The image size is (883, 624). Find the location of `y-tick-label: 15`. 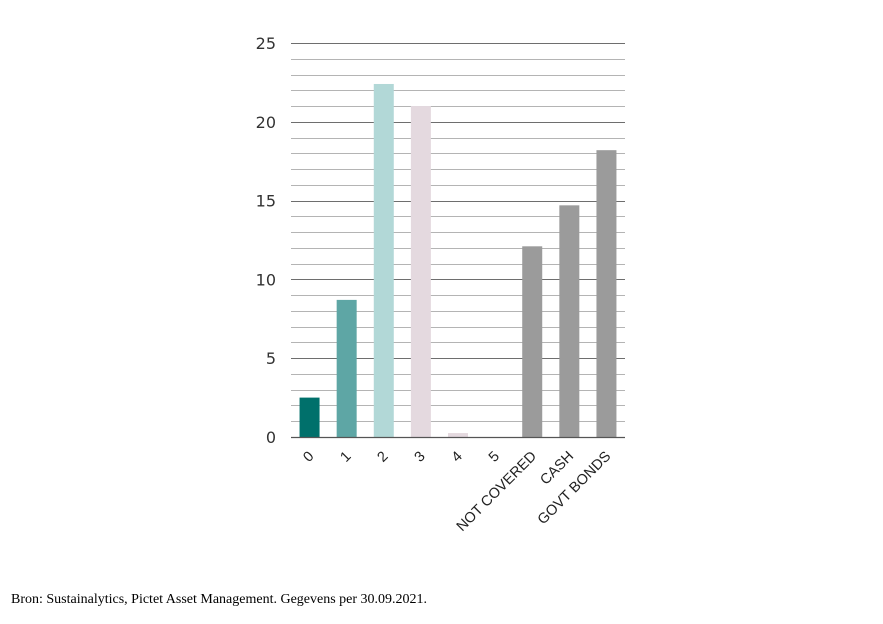

y-tick-label: 15 is located at coordinates (266, 201).